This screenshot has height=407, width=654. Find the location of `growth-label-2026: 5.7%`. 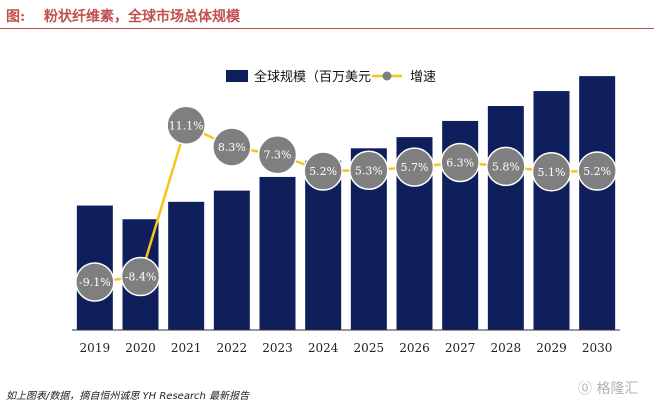

growth-label-2026: 5.7% is located at coordinates (415, 167).